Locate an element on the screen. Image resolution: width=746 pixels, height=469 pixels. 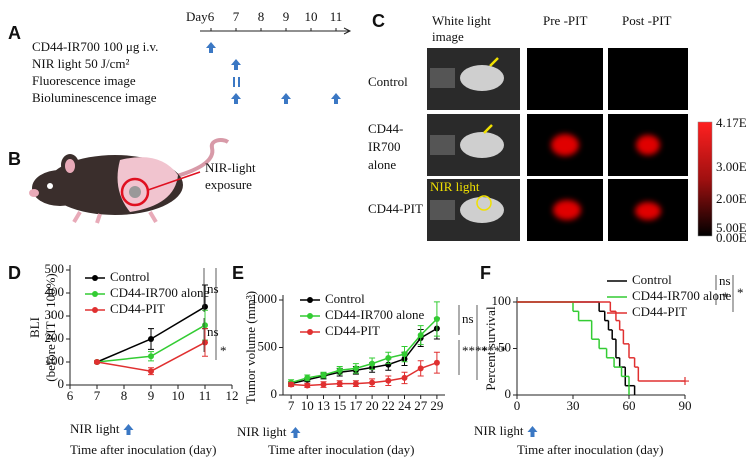
day-tick-label: 9 is located at coordinates (286, 16).